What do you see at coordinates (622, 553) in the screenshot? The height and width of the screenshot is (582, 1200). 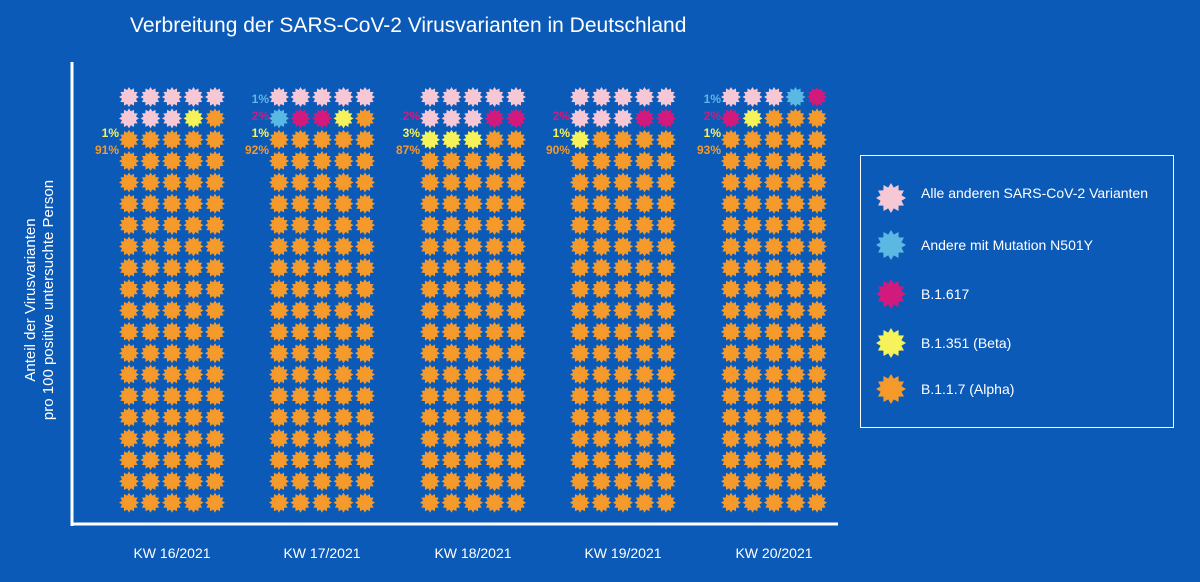 I see `x-tick-label: KW 19/2021` at bounding box center [622, 553].